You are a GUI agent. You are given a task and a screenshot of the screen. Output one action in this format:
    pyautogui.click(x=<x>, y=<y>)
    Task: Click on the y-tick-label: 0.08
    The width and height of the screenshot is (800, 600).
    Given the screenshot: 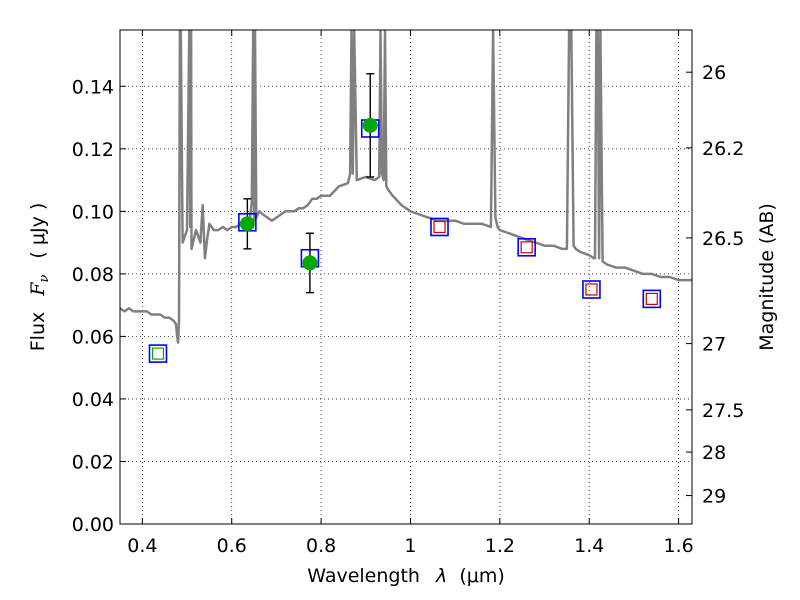 What is the action you would take?
    pyautogui.click(x=93, y=275)
    